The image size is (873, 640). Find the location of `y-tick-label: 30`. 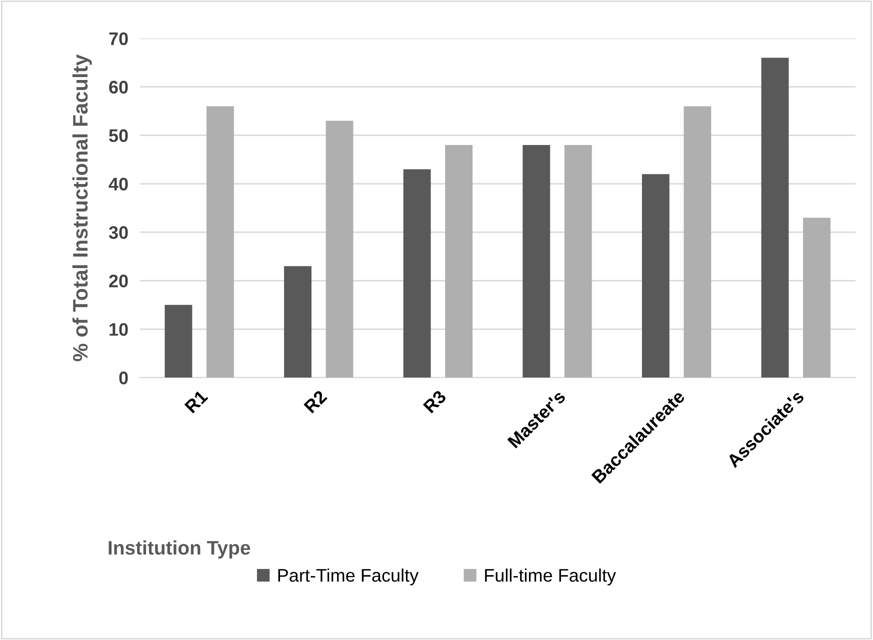

y-tick-label: 30 is located at coordinates (118, 232).